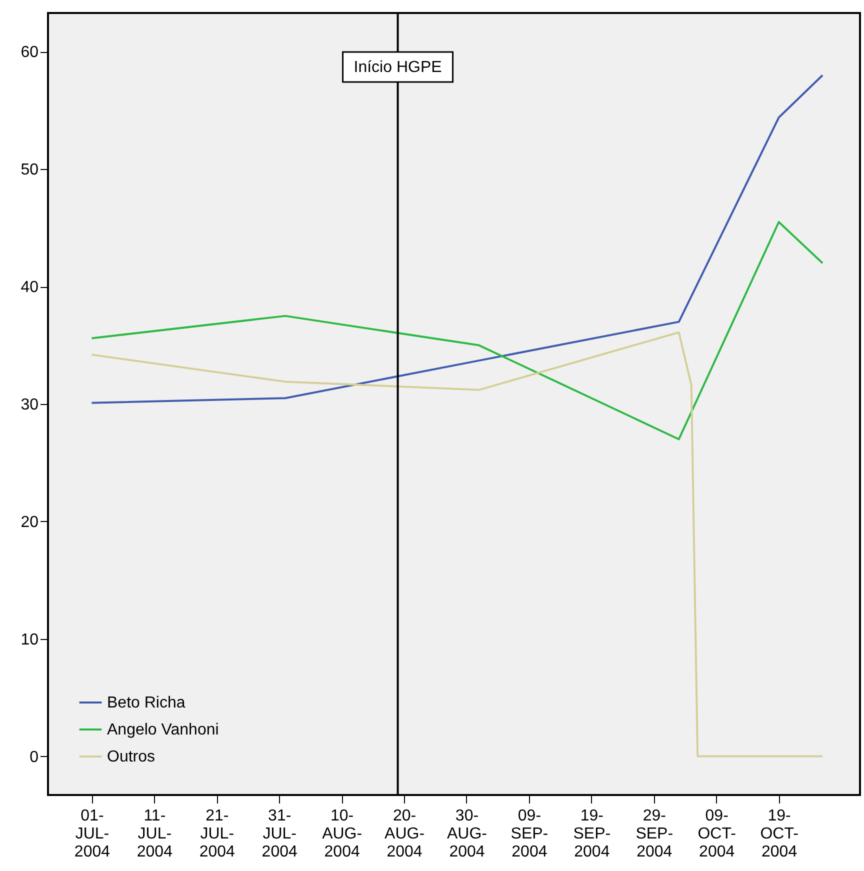 This screenshot has width=864, height=871. Describe the element at coordinates (29, 405) in the screenshot. I see `y-tick-label: 30` at that location.